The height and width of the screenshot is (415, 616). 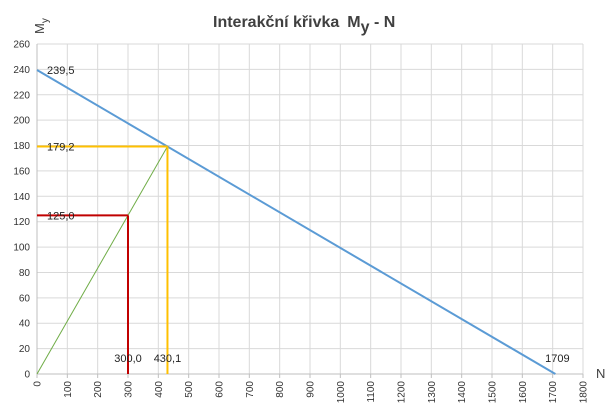 I want to click on x-tick-label: 1800, so click(x=584, y=392).